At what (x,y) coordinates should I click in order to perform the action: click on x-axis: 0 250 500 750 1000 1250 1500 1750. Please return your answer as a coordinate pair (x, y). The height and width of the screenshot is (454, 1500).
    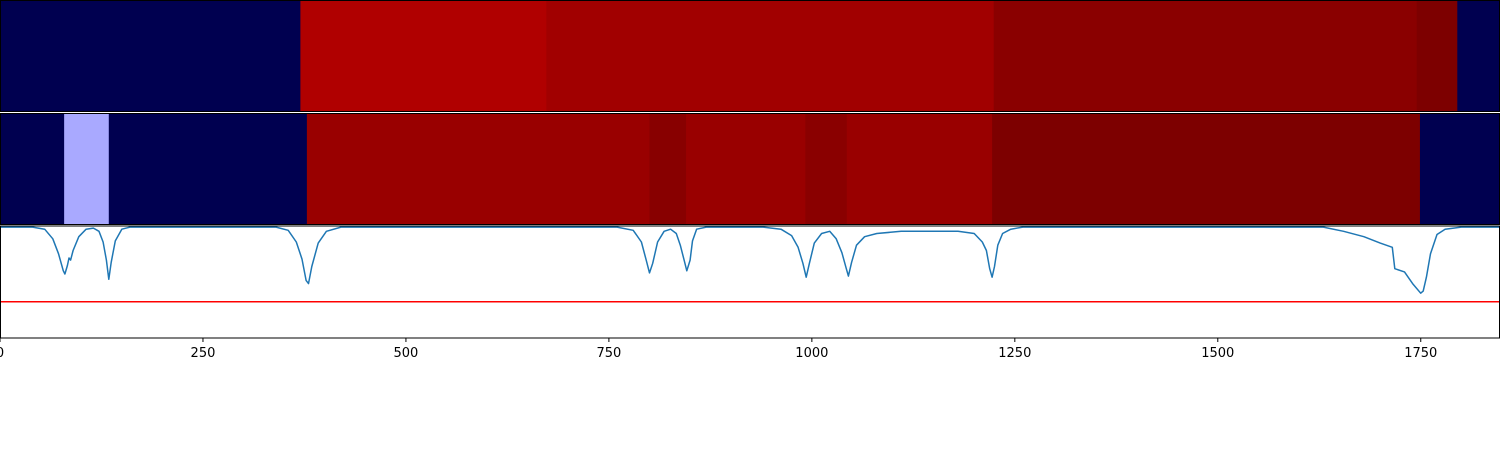
    Looking at the image, I should click on (718, 349).